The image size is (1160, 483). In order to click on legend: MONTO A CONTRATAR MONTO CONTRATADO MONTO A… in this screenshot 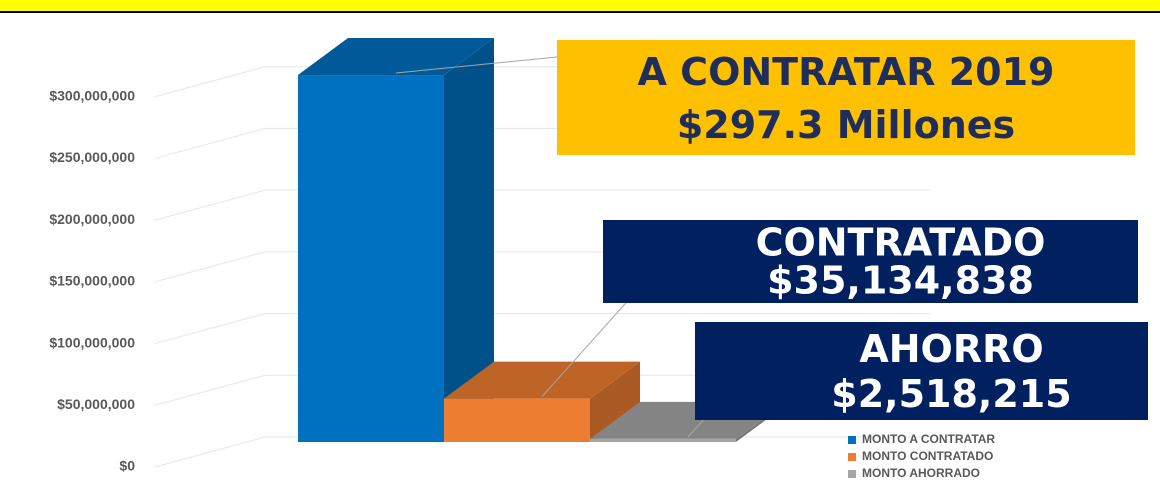, I will do `click(921, 456)`.